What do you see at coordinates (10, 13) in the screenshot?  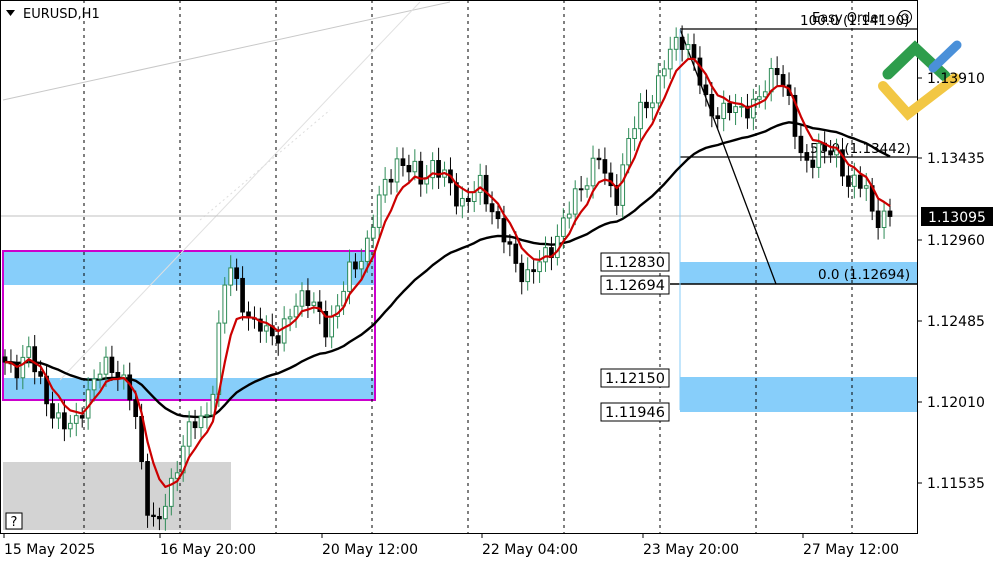 I see `symbol-dropdown-icon` at bounding box center [10, 13].